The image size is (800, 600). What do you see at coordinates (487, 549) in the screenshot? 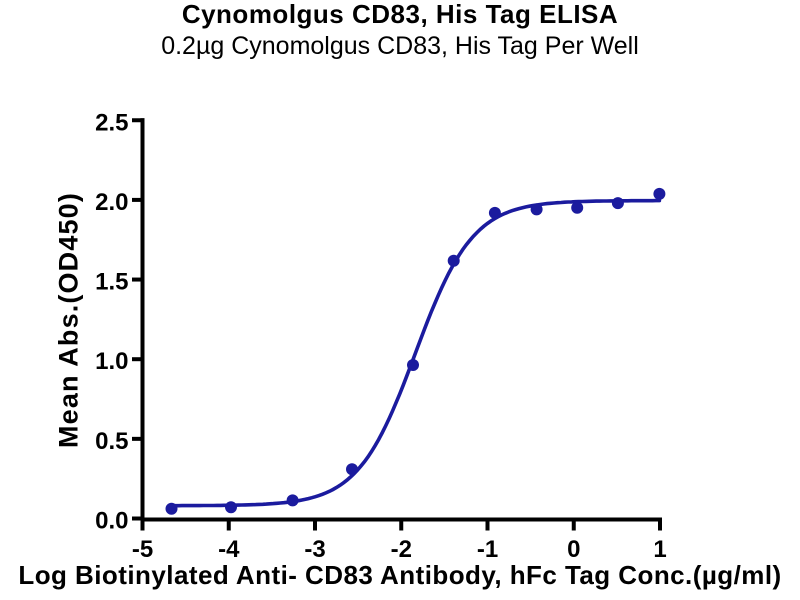
I see `svg-text: -1` at bounding box center [487, 549].